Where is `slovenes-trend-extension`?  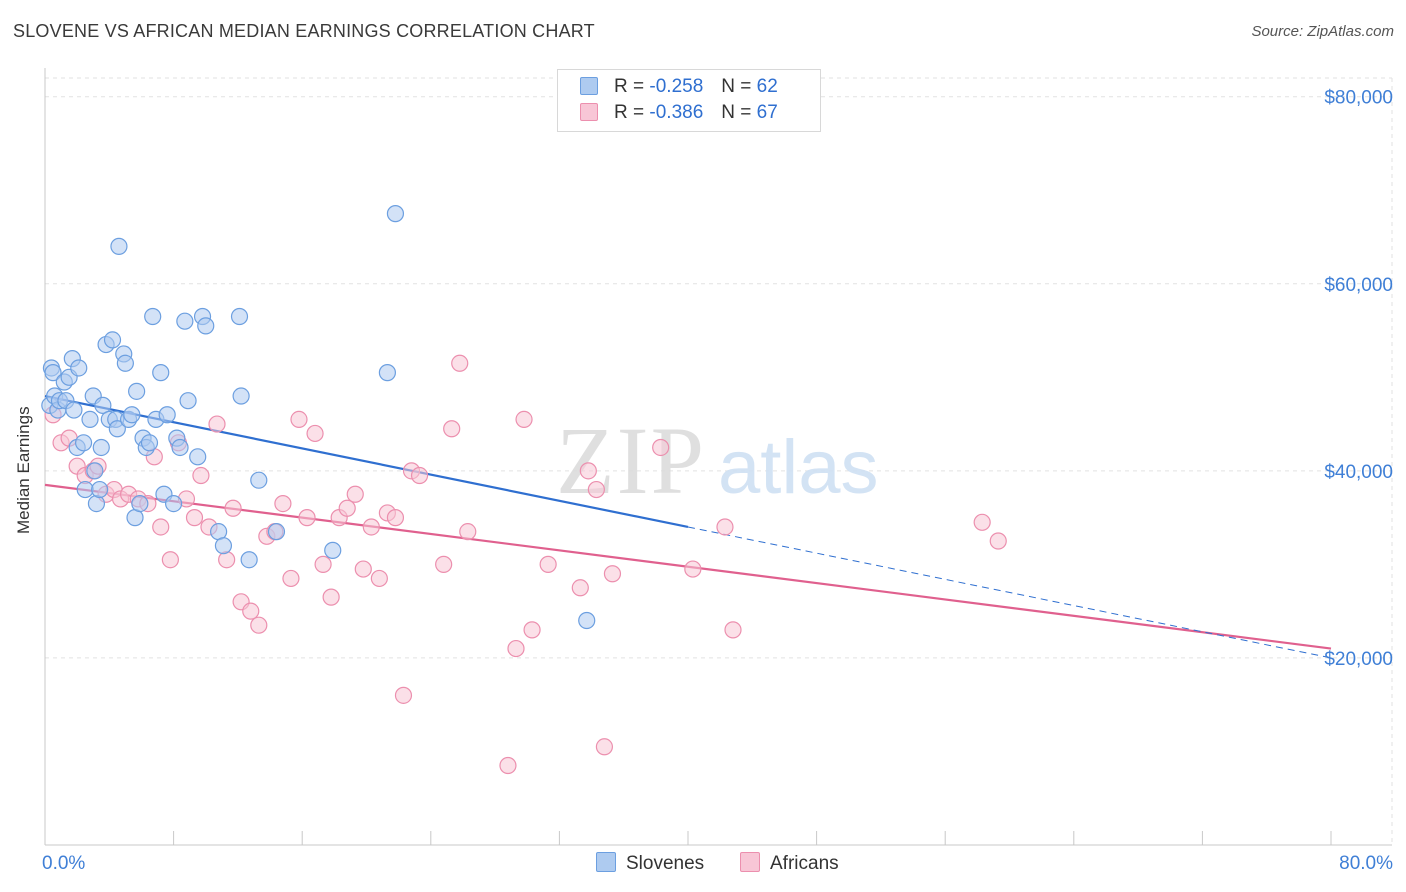
slovenes-trend-extension is located at coordinates (1009, 592).